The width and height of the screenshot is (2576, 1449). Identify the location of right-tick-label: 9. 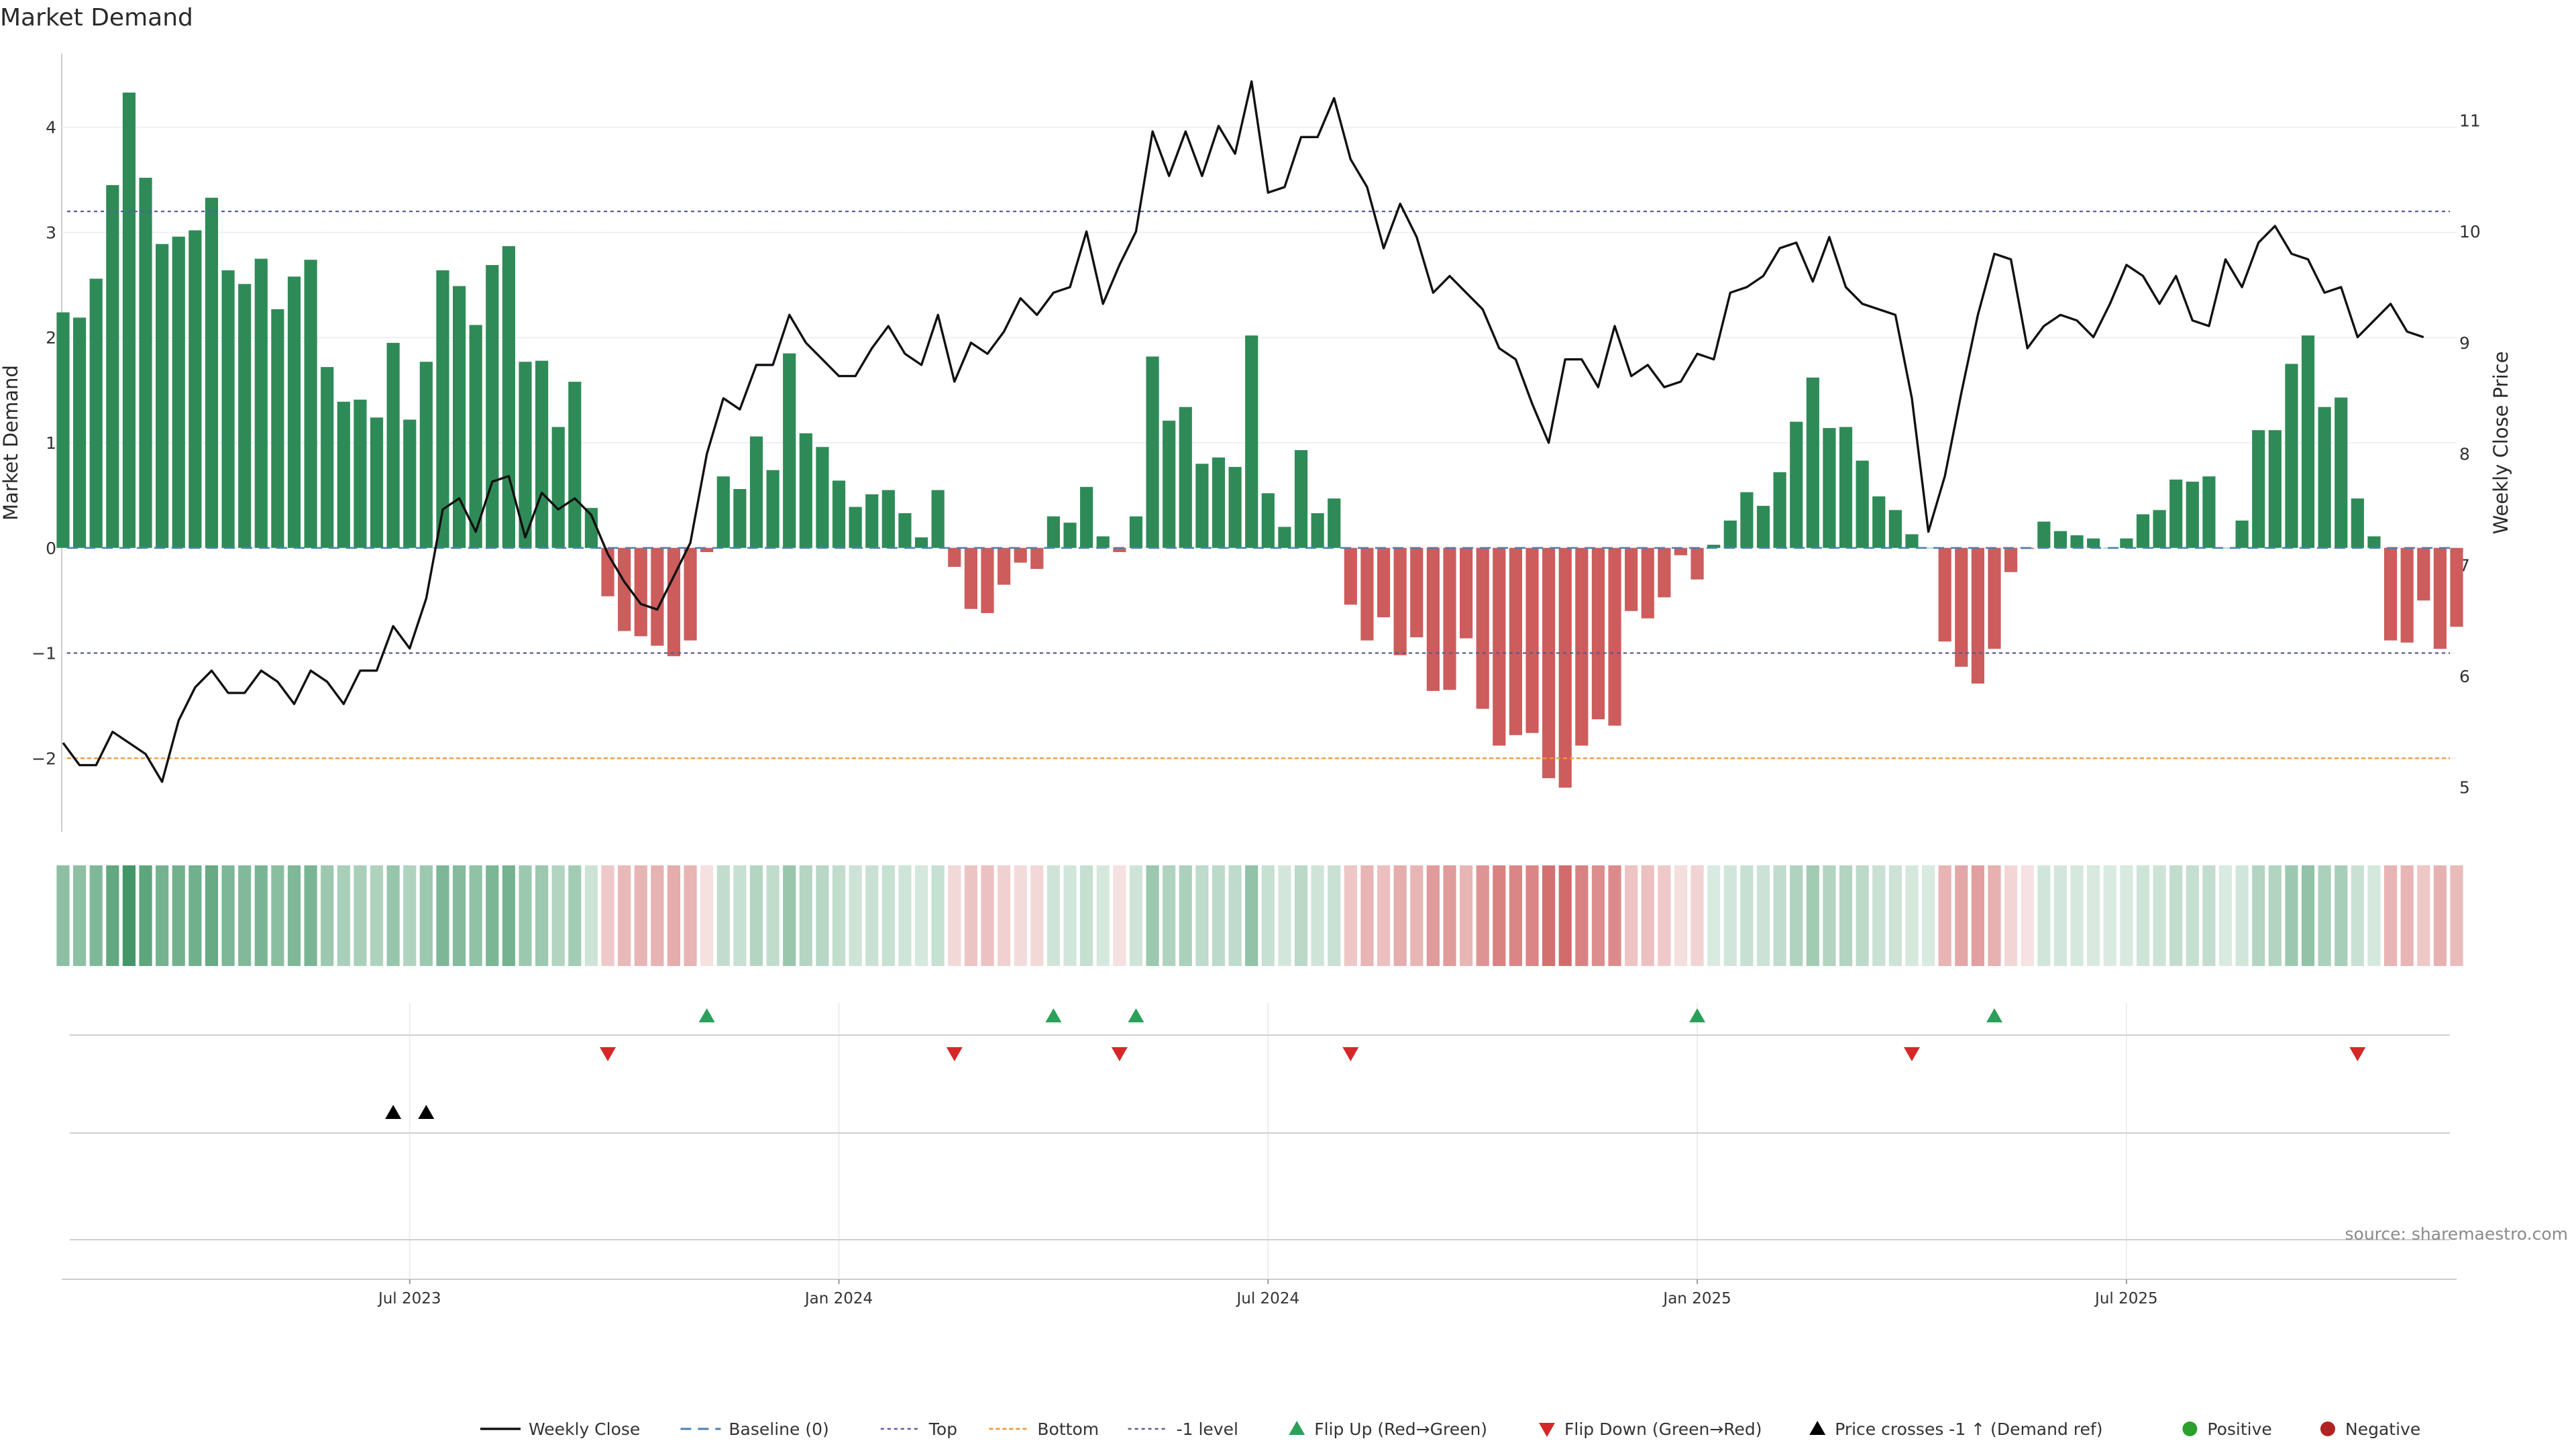
(2464, 343).